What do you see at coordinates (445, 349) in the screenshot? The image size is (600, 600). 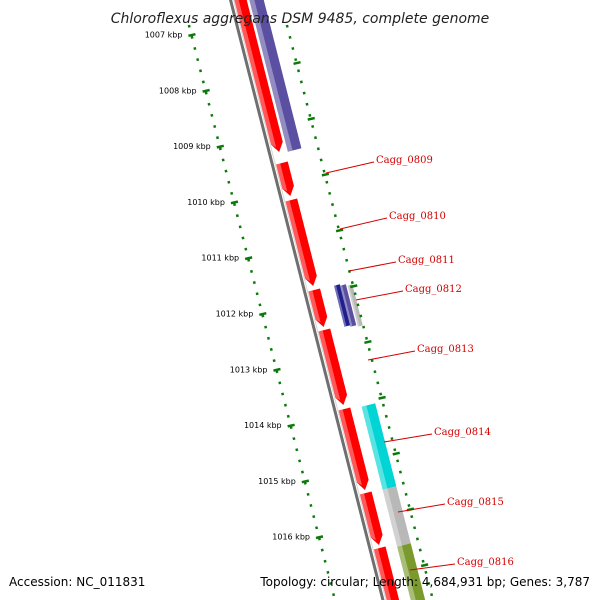 I see `gene-label-5: Cagg_0813` at bounding box center [445, 349].